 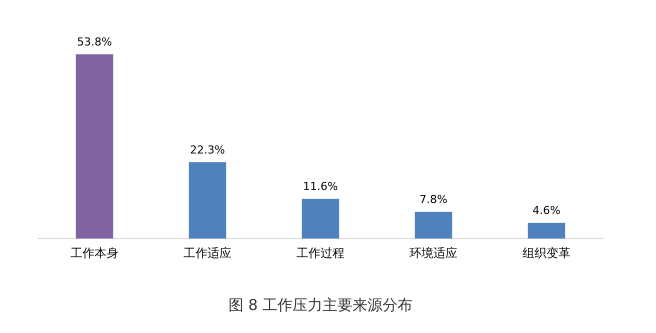 What do you see at coordinates (320, 187) in the screenshot?
I see `data-label: 11.6%` at bounding box center [320, 187].